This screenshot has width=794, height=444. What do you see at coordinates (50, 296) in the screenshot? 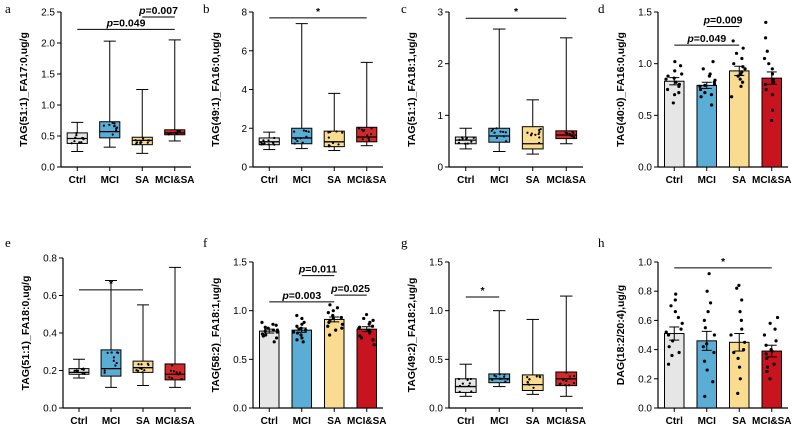
I see `y-tick-label: 0.6` at bounding box center [50, 296].